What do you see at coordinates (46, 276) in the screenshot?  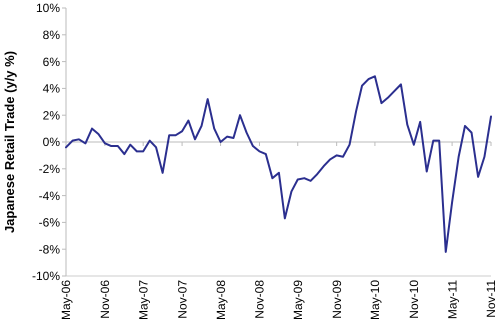 I see `y-tick-label: -10%` at bounding box center [46, 276].